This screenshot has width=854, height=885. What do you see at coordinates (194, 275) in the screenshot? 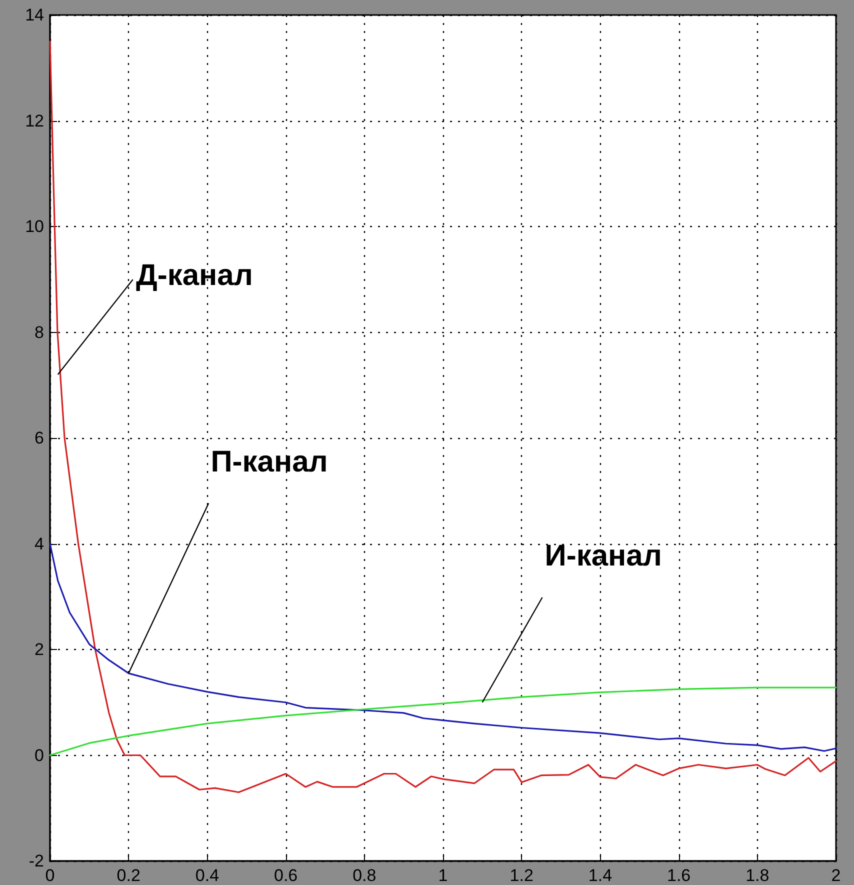
I see `annotation: Д-канал` at bounding box center [194, 275].